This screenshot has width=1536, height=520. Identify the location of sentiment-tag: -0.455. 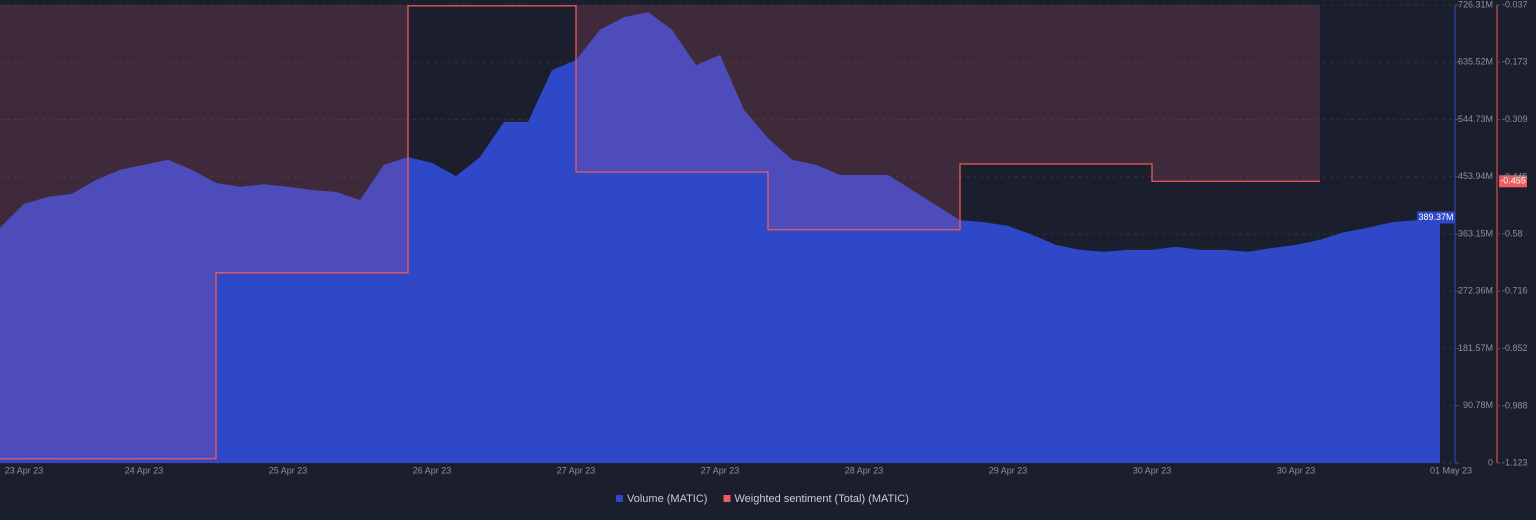
(1513, 181).